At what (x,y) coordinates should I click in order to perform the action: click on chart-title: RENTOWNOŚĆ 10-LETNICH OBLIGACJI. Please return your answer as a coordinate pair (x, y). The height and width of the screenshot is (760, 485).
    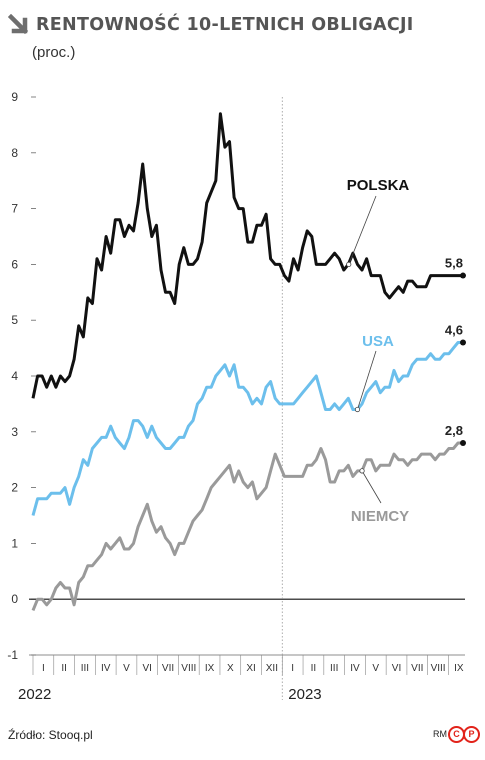
    Looking at the image, I should click on (225, 25).